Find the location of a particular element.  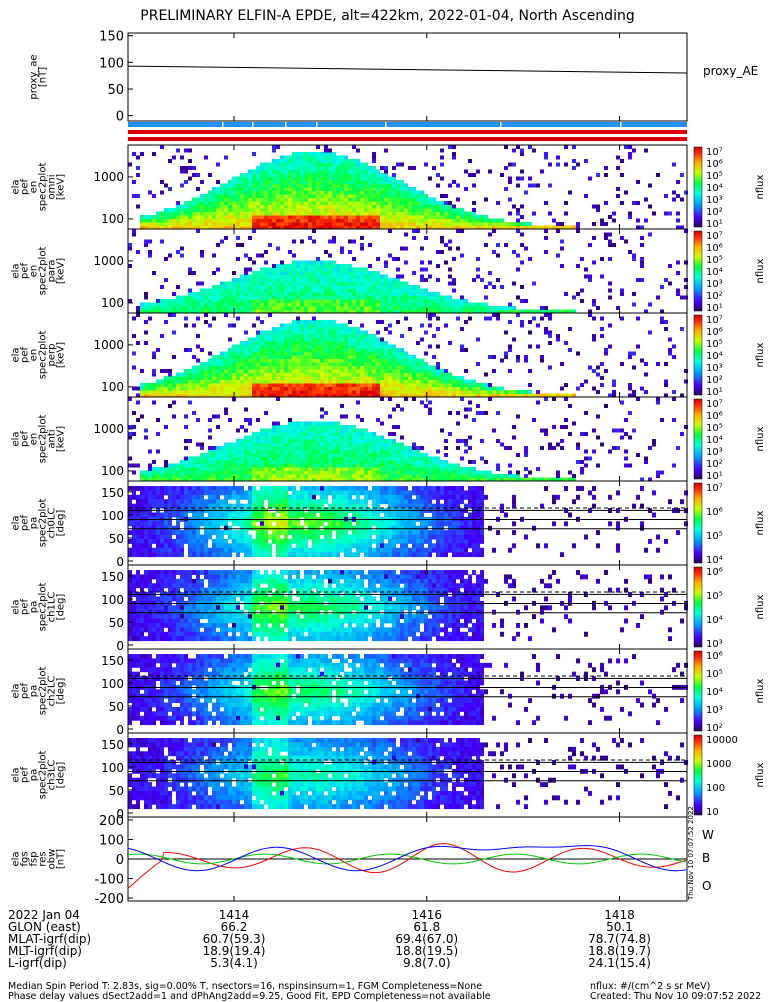

colorbar-tick-label: 100 is located at coordinates (715, 788).